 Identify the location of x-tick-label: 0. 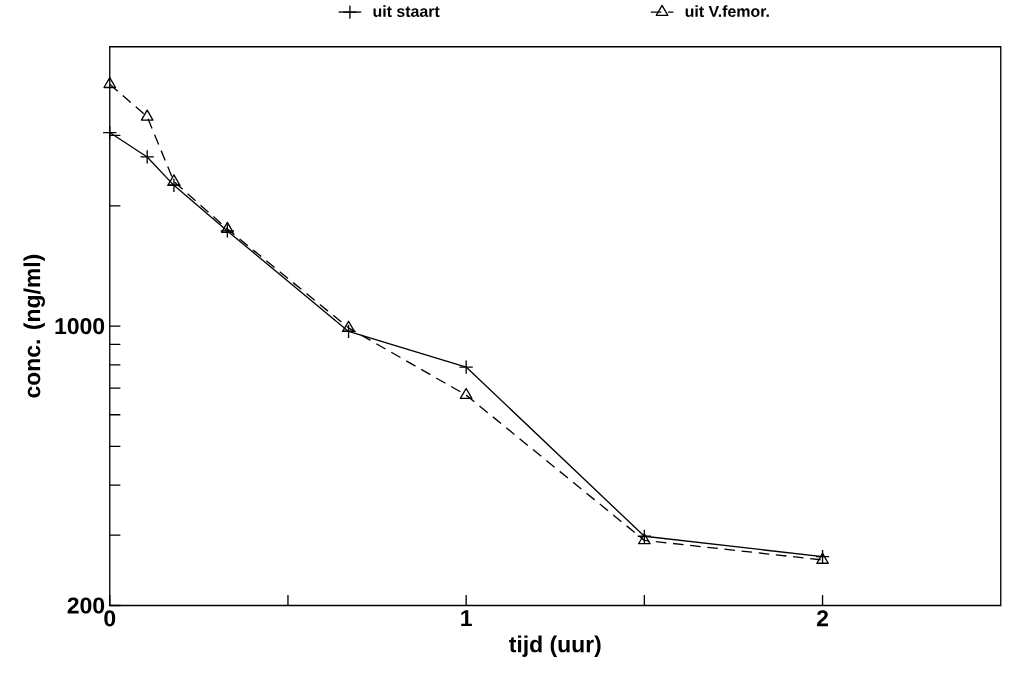
(110, 618).